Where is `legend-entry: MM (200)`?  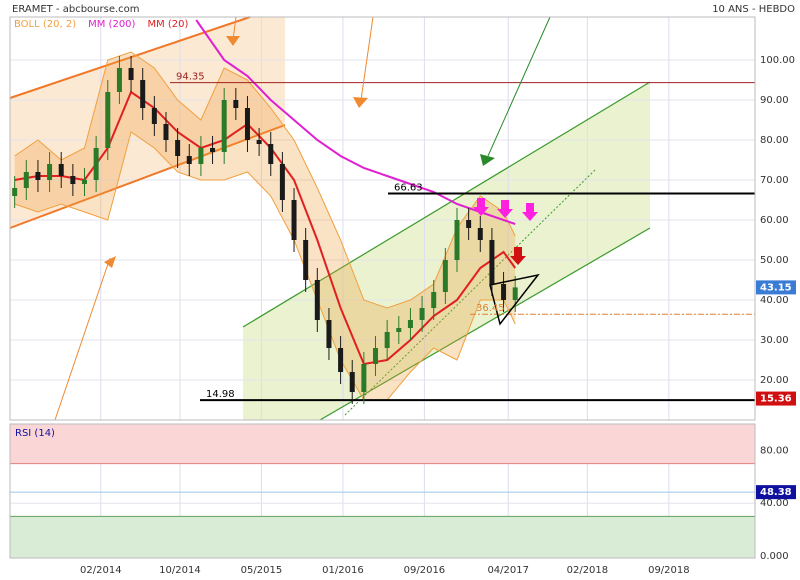 legend-entry: MM (200) is located at coordinates (111, 24).